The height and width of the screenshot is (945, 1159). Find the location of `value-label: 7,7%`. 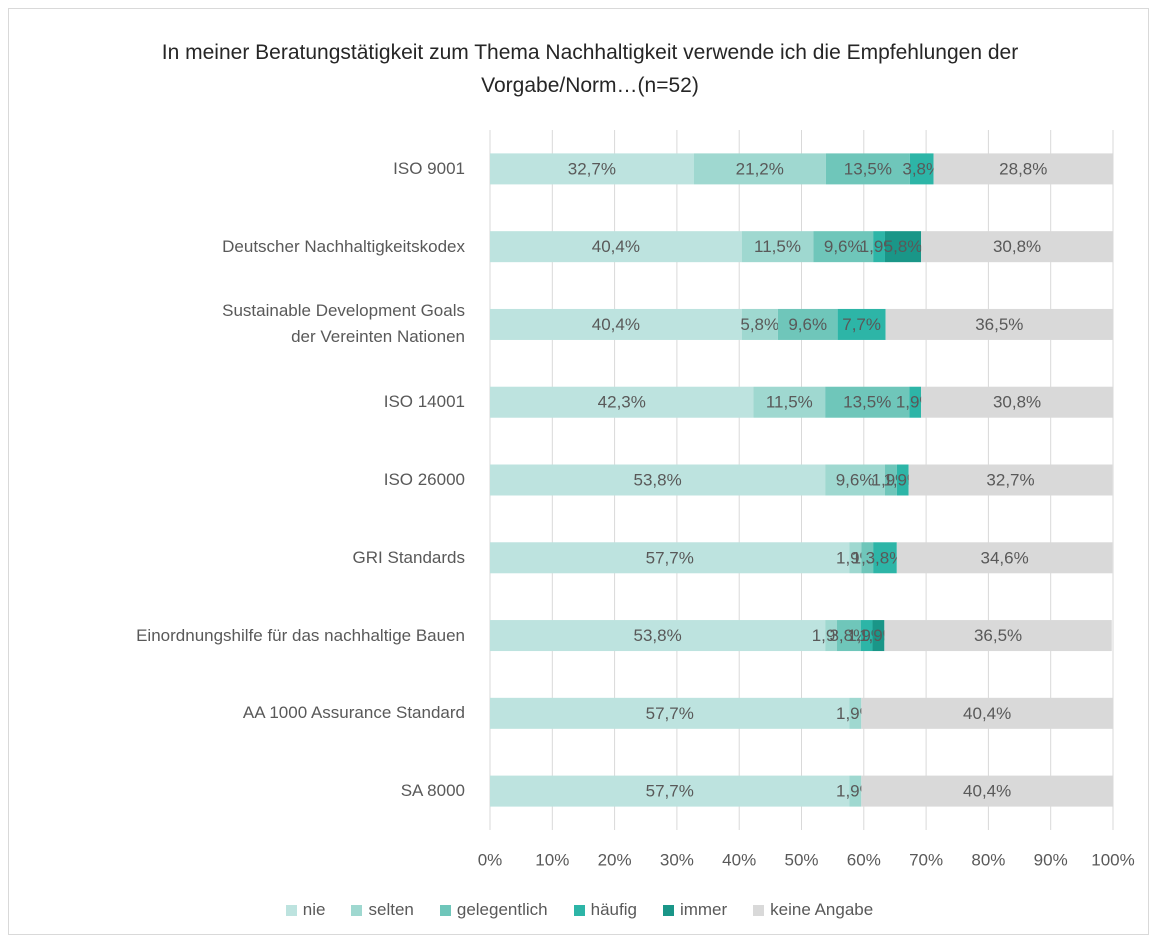

value-label: 7,7% is located at coordinates (861, 324).